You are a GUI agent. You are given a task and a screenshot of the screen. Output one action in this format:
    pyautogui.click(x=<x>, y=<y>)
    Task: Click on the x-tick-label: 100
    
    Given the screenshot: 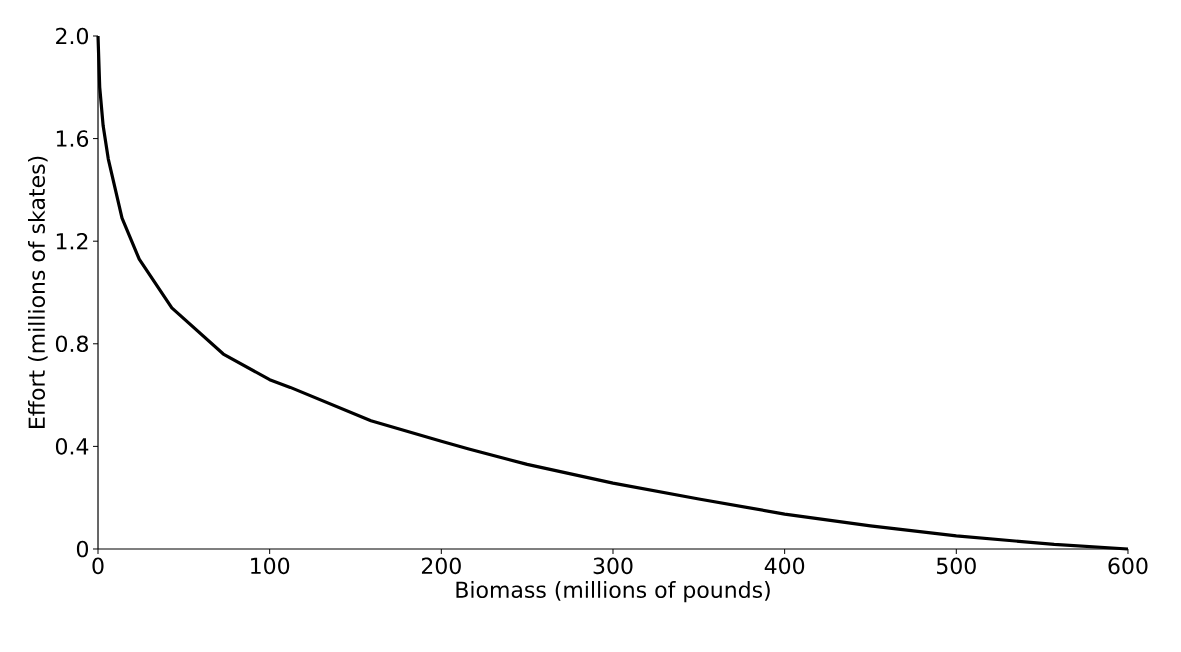 What is the action you would take?
    pyautogui.click(x=270, y=566)
    